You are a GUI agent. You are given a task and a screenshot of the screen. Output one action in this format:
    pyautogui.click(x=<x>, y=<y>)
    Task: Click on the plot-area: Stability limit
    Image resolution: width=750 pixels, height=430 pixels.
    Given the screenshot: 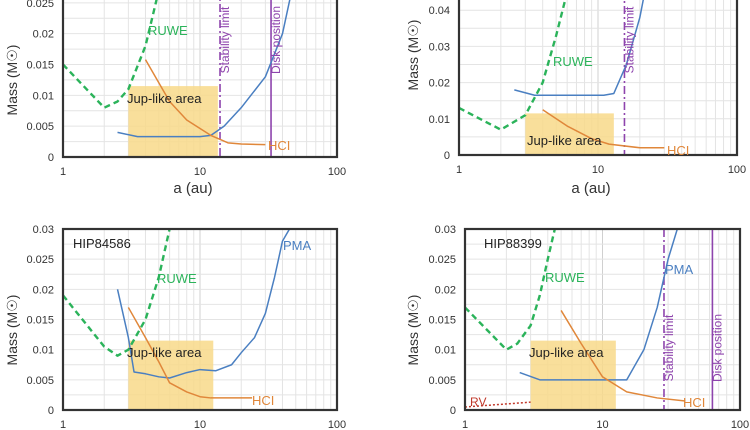 What is the action you would take?
    pyautogui.click(x=598, y=77)
    